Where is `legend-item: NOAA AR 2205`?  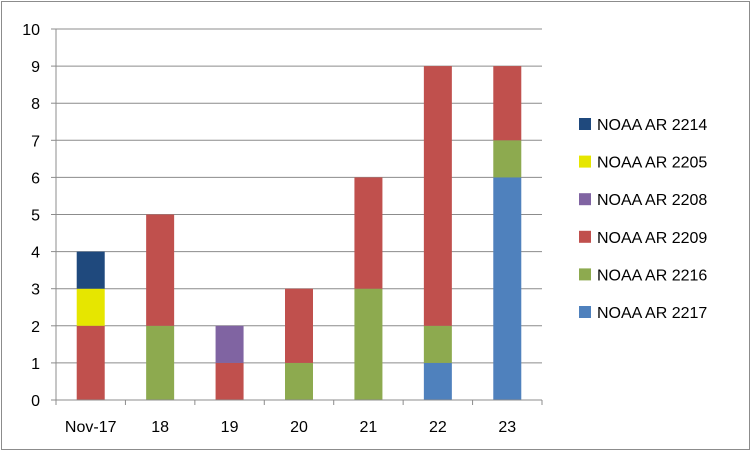
legend-item: NOAA AR 2205 is located at coordinates (643, 163).